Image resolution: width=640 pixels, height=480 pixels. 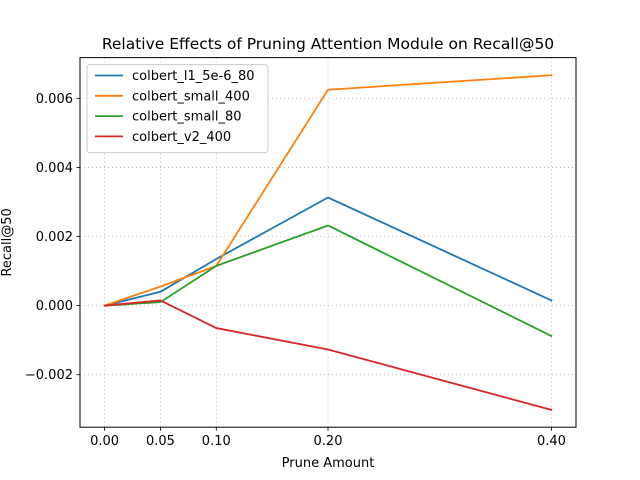 I want to click on legend-label: colbert_small_80, so click(x=187, y=117).